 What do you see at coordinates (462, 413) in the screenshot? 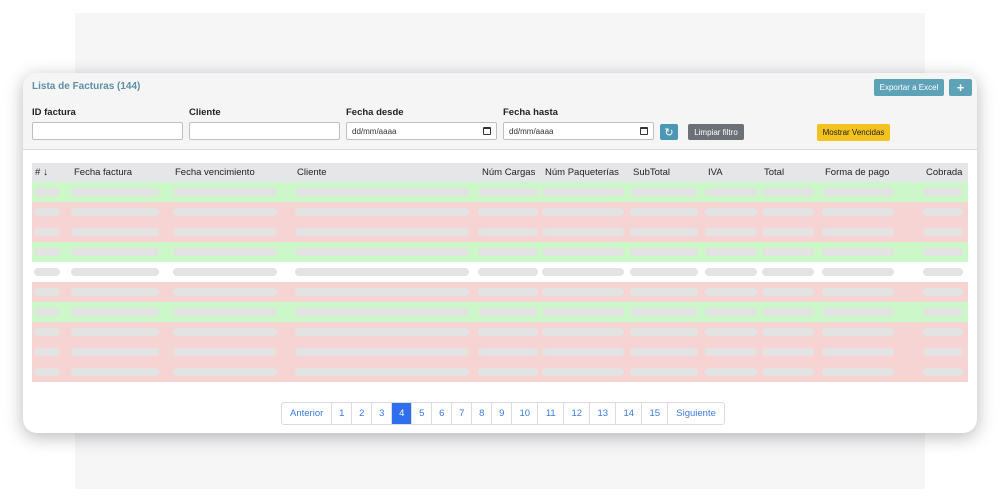
I see `page-7-button: 7` at bounding box center [462, 413].